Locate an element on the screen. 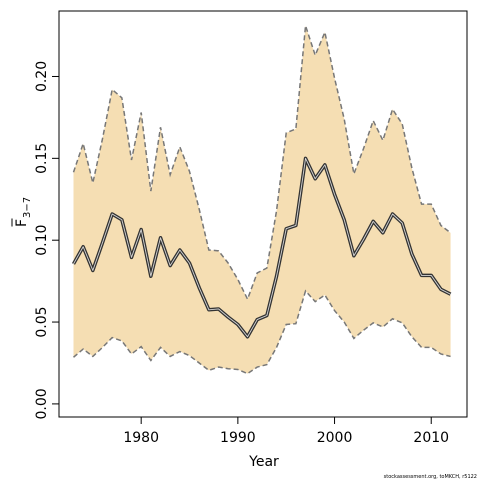  x-tick-label: 1980 is located at coordinates (141, 438).